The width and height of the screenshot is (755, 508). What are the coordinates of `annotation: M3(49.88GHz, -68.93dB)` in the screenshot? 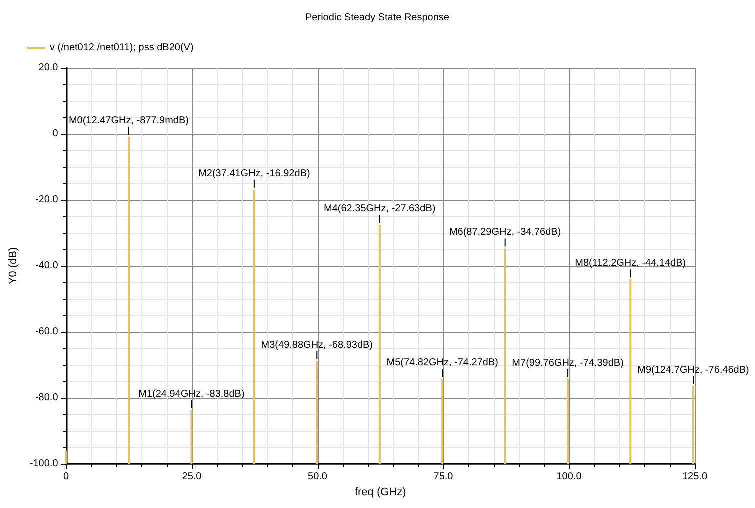 It's located at (317, 345).